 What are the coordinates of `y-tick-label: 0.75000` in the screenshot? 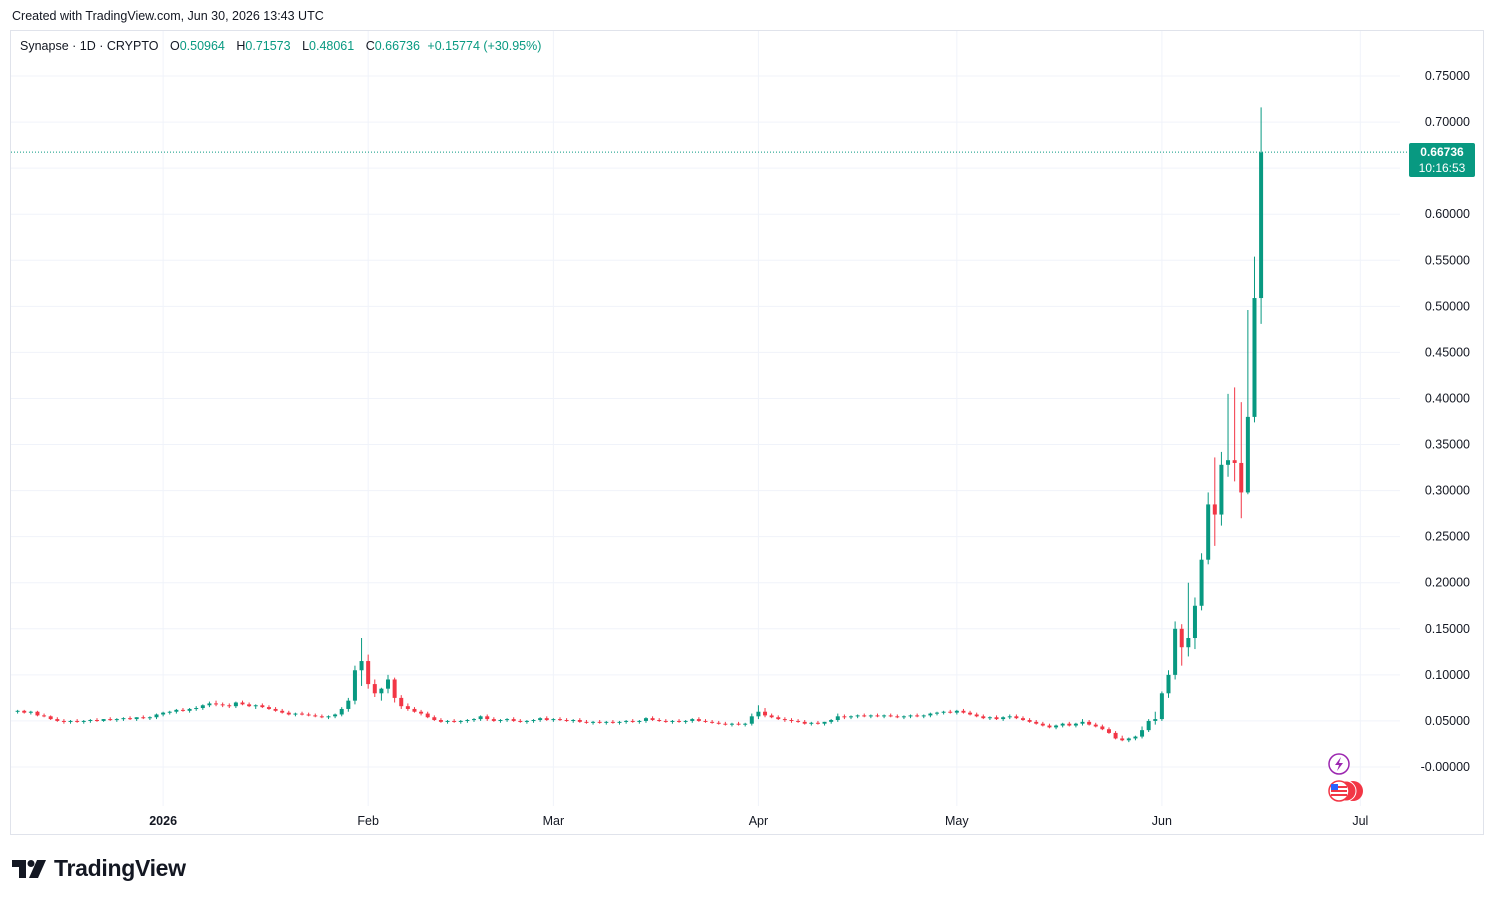 It's located at (1447, 76).